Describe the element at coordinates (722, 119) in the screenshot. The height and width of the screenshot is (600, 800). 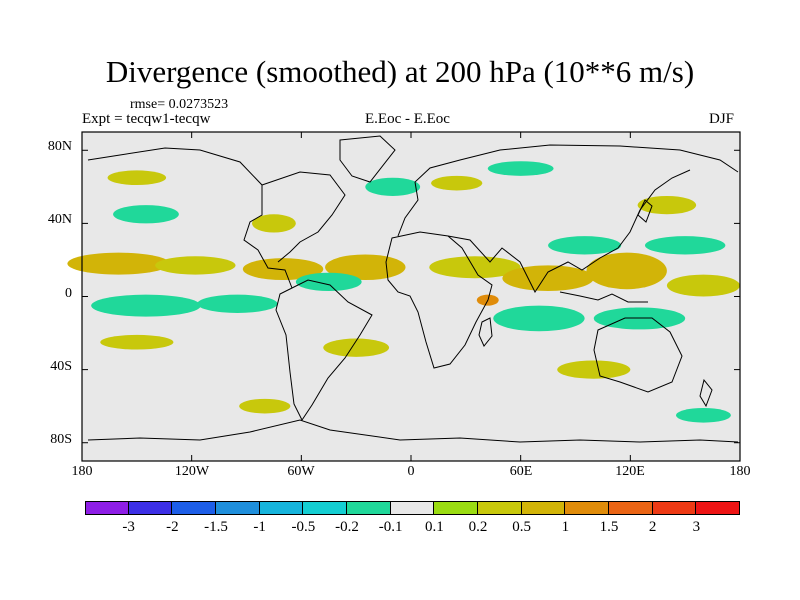
I see `season-label: DJF` at that location.